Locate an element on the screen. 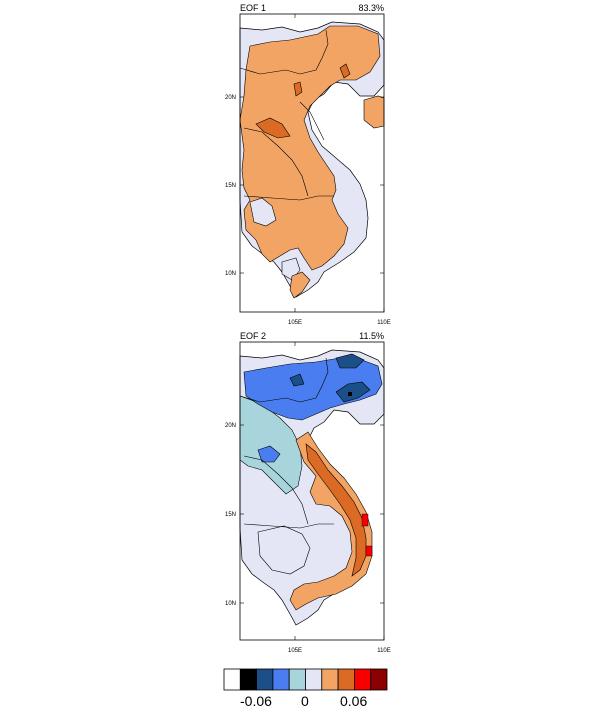 The image size is (612, 727). panel2-orange-band is located at coordinates (331, 521).